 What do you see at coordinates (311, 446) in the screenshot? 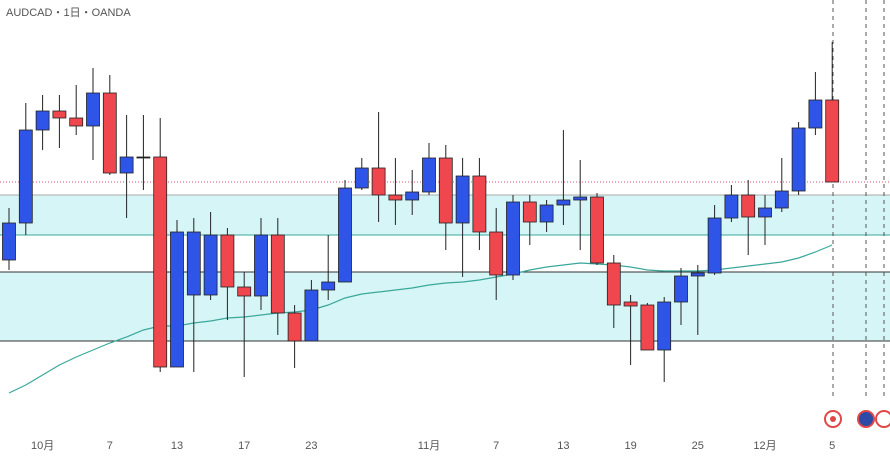
I see `x-tick-label: 23` at bounding box center [311, 446].